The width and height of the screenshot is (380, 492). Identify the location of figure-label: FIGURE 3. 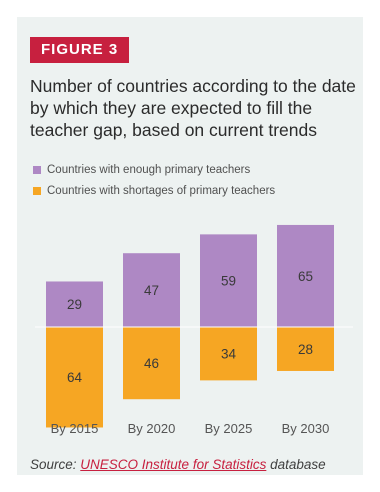
(80, 50).